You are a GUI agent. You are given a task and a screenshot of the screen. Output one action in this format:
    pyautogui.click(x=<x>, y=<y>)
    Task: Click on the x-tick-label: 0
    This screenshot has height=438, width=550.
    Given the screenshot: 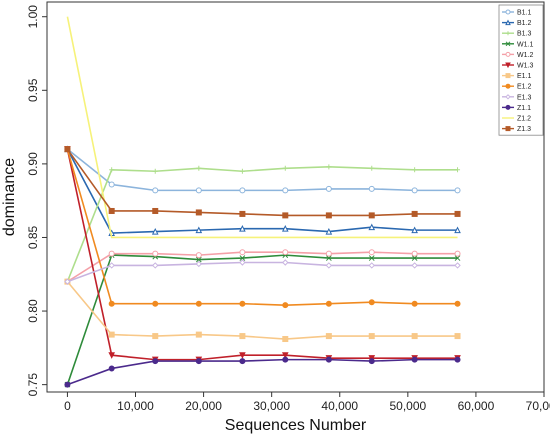 What is the action you would take?
    pyautogui.click(x=67, y=406)
    